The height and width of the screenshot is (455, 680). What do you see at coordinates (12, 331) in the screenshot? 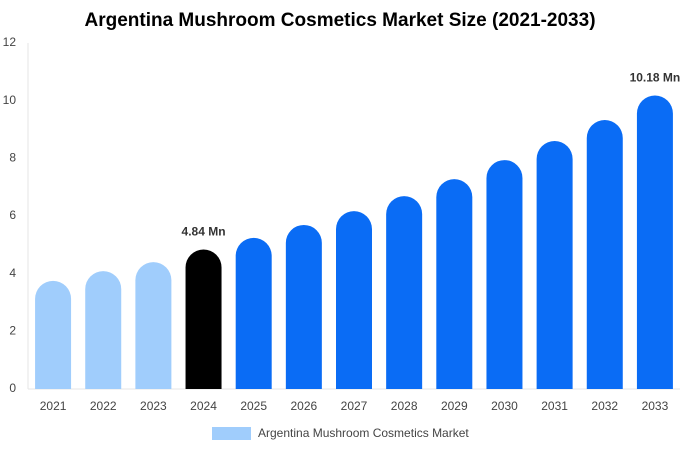
I see `y-tick-label: 2` at bounding box center [12, 331].